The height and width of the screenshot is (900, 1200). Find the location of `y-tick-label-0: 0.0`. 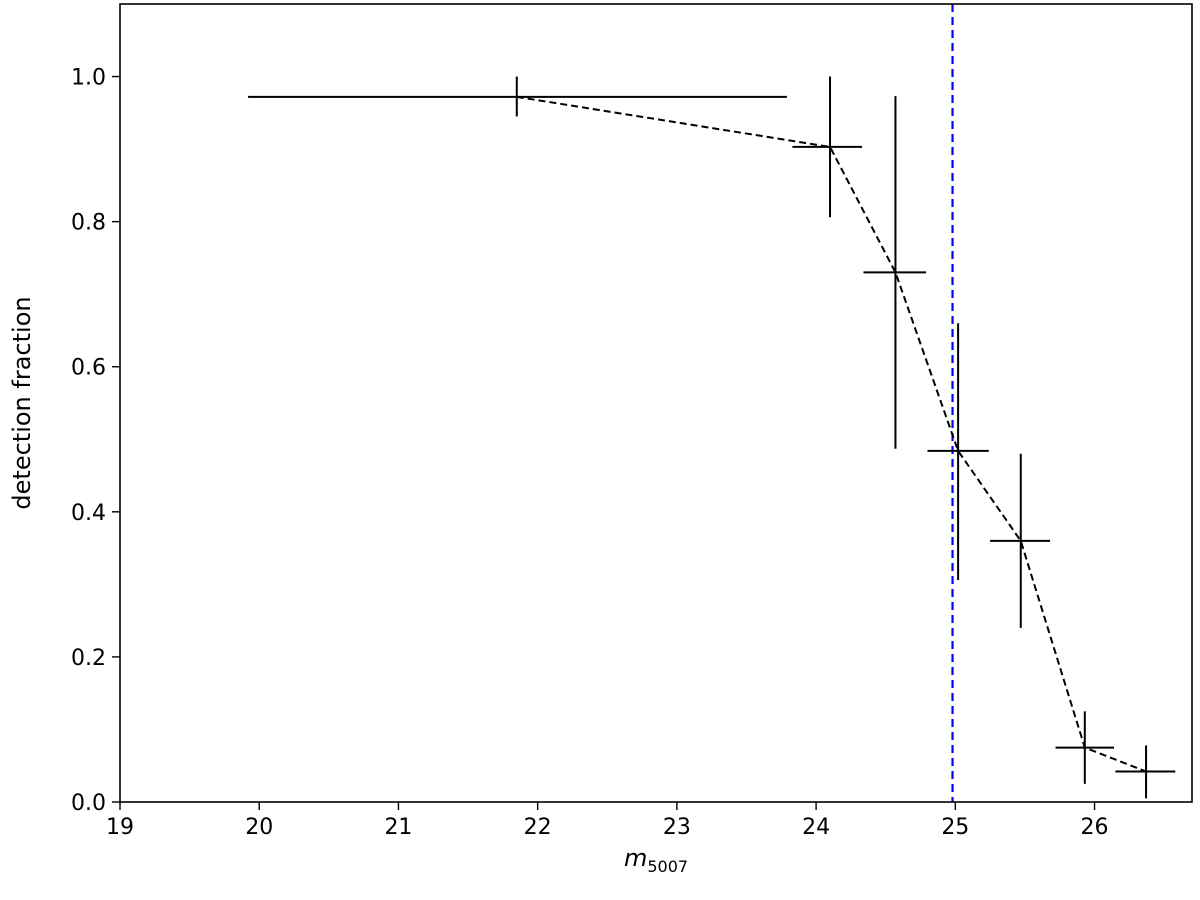

y-tick-label-0: 0.0 is located at coordinates (88, 803).